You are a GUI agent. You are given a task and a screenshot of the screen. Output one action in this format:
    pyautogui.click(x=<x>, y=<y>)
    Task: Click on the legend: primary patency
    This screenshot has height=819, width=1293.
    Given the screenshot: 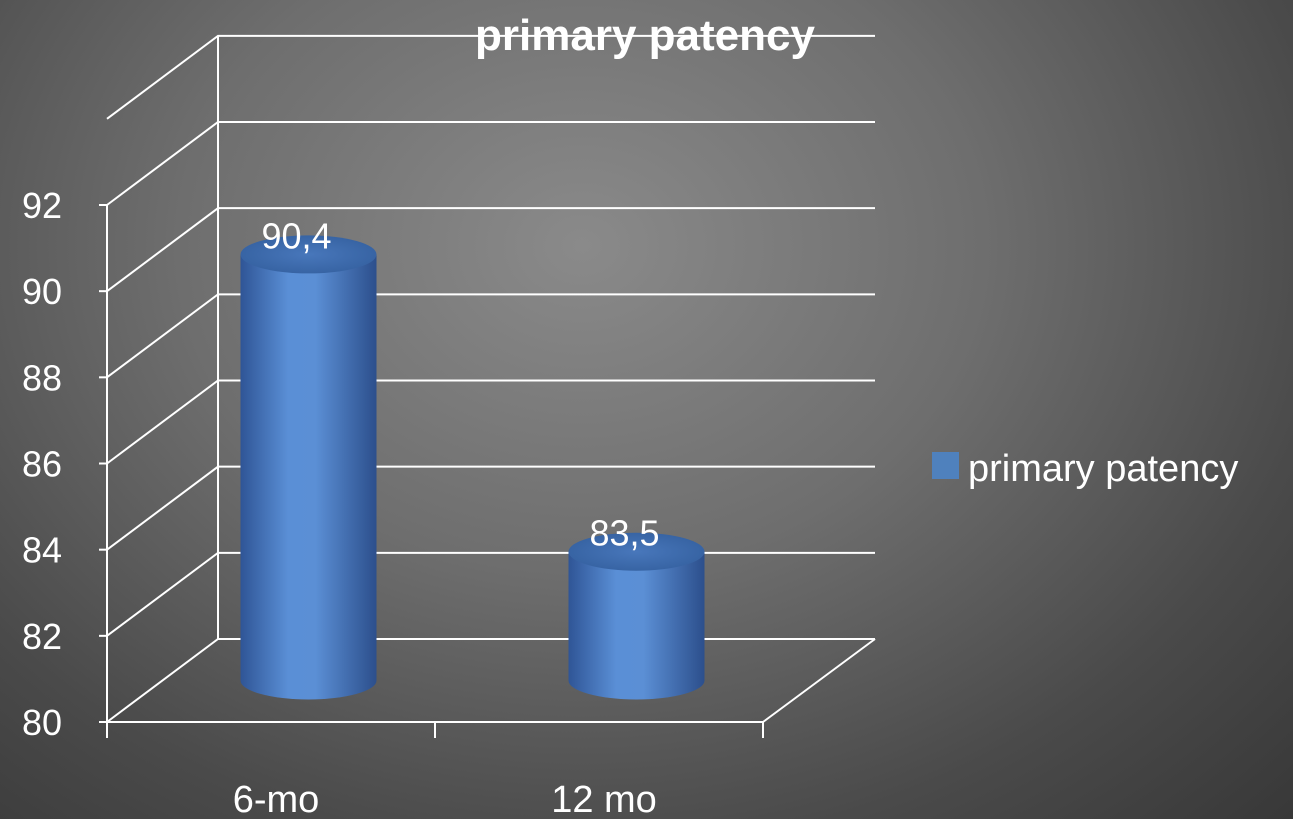 What is the action you would take?
    pyautogui.click(x=1085, y=469)
    